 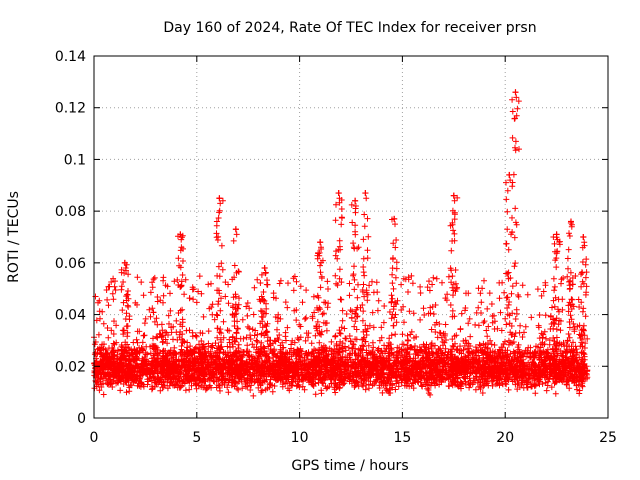 I want to click on y-tick-label: 0.06, so click(x=70, y=264).